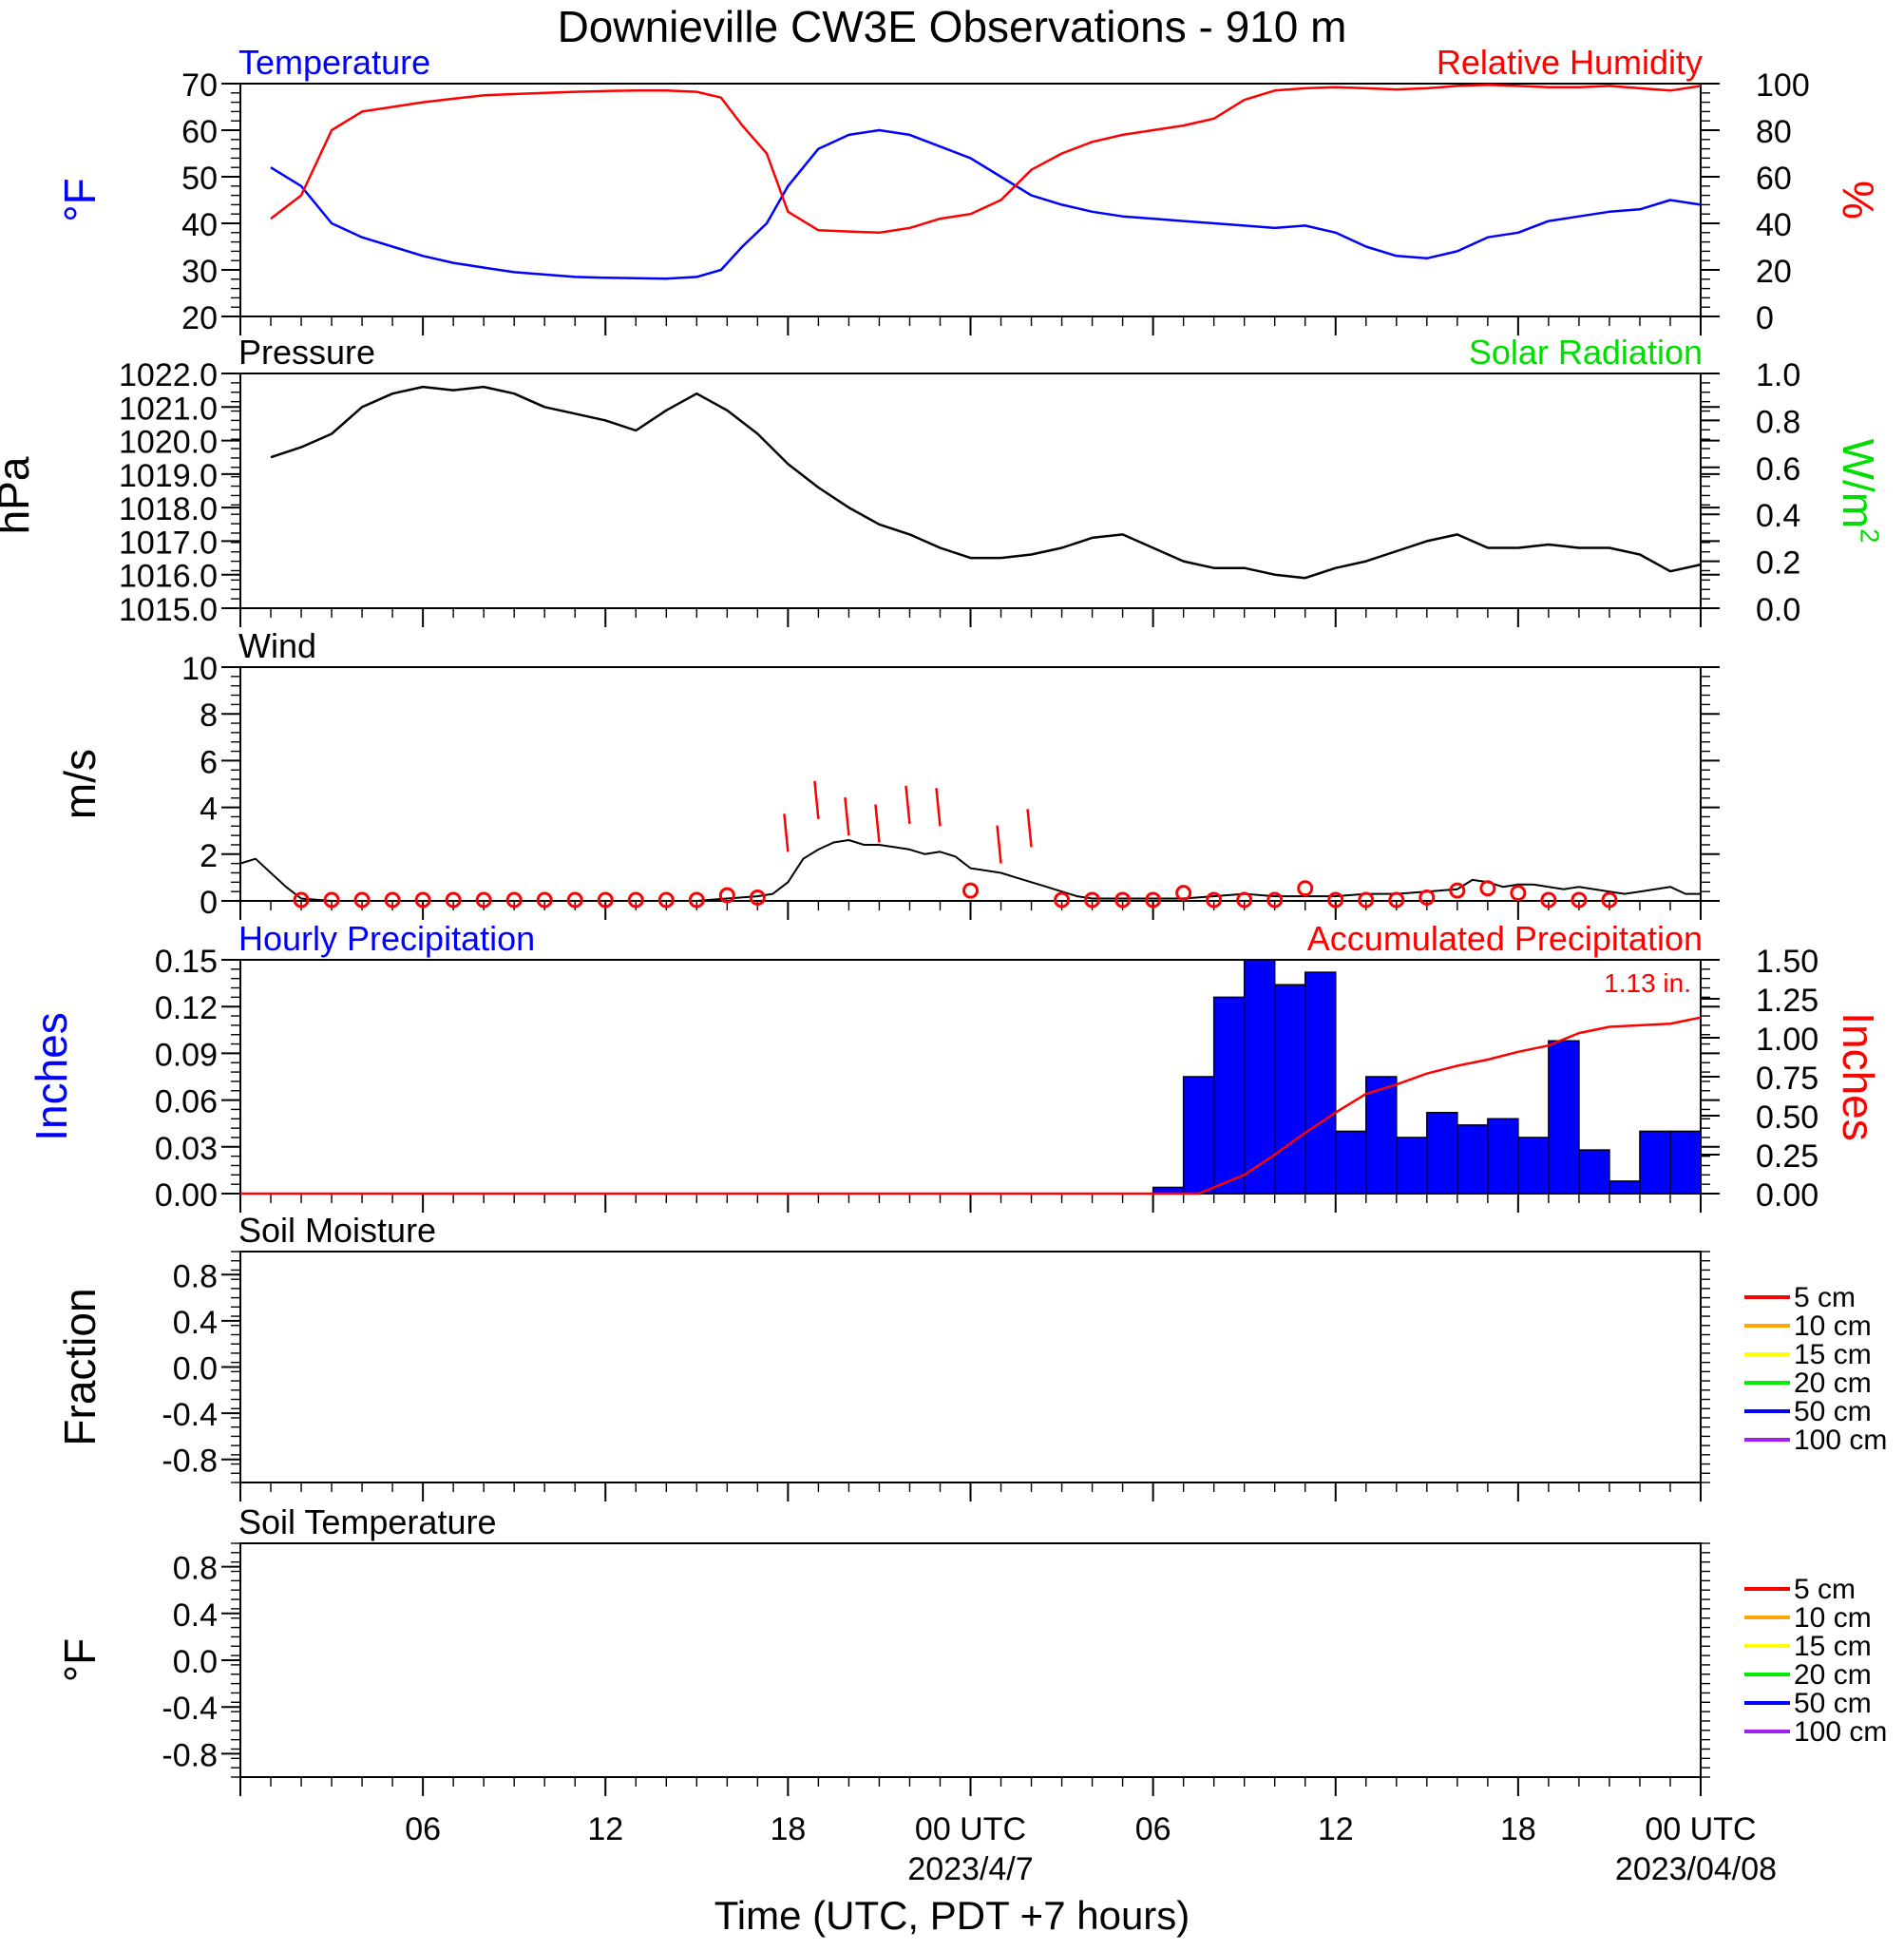 Image resolution: width=1904 pixels, height=1951 pixels. Describe the element at coordinates (168, 543) in the screenshot. I see `y-tick-label: 1017.0` at that location.